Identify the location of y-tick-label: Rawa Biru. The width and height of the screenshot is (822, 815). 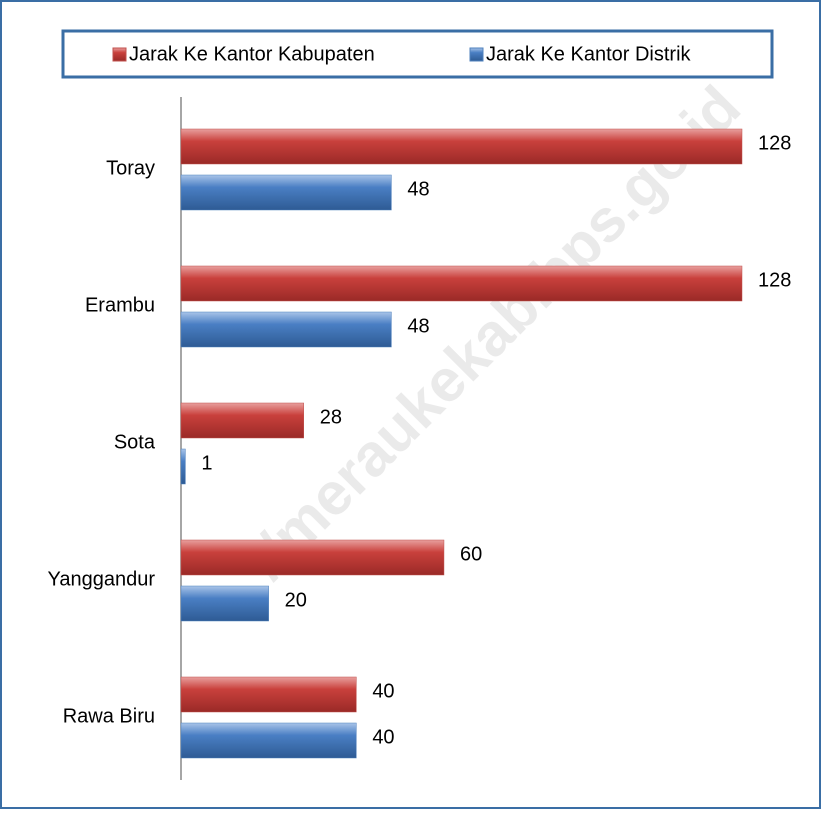
(109, 716).